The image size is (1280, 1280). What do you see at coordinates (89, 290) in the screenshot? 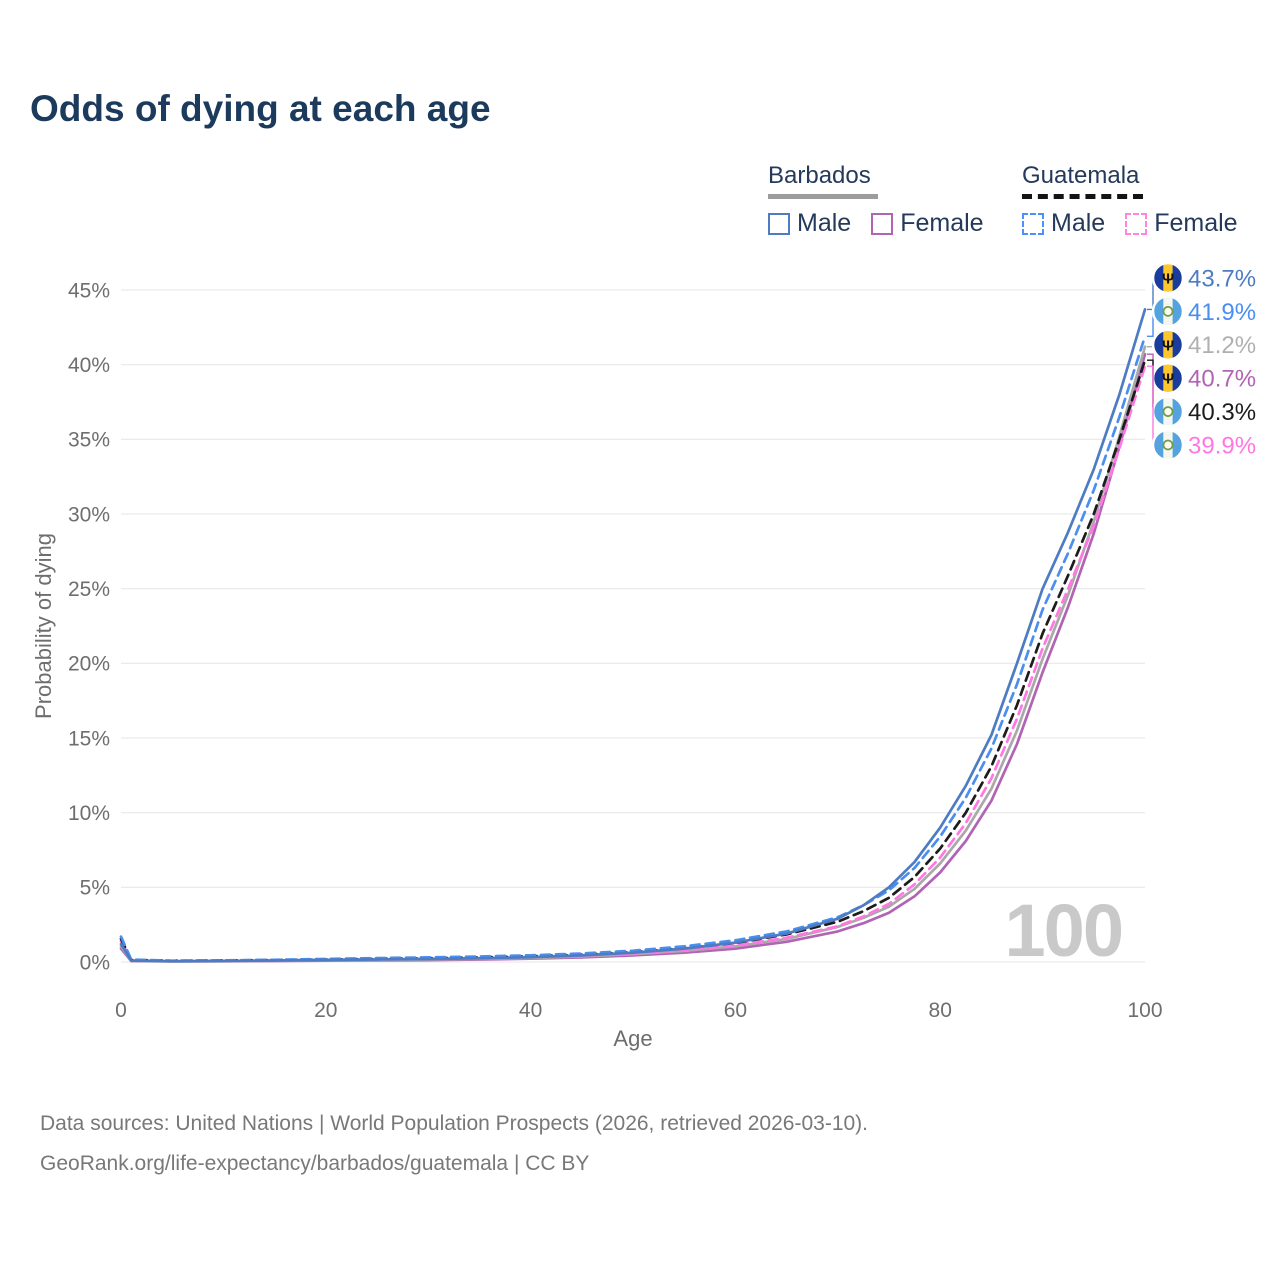
I see `y-tick-label: 45%` at bounding box center [89, 290].